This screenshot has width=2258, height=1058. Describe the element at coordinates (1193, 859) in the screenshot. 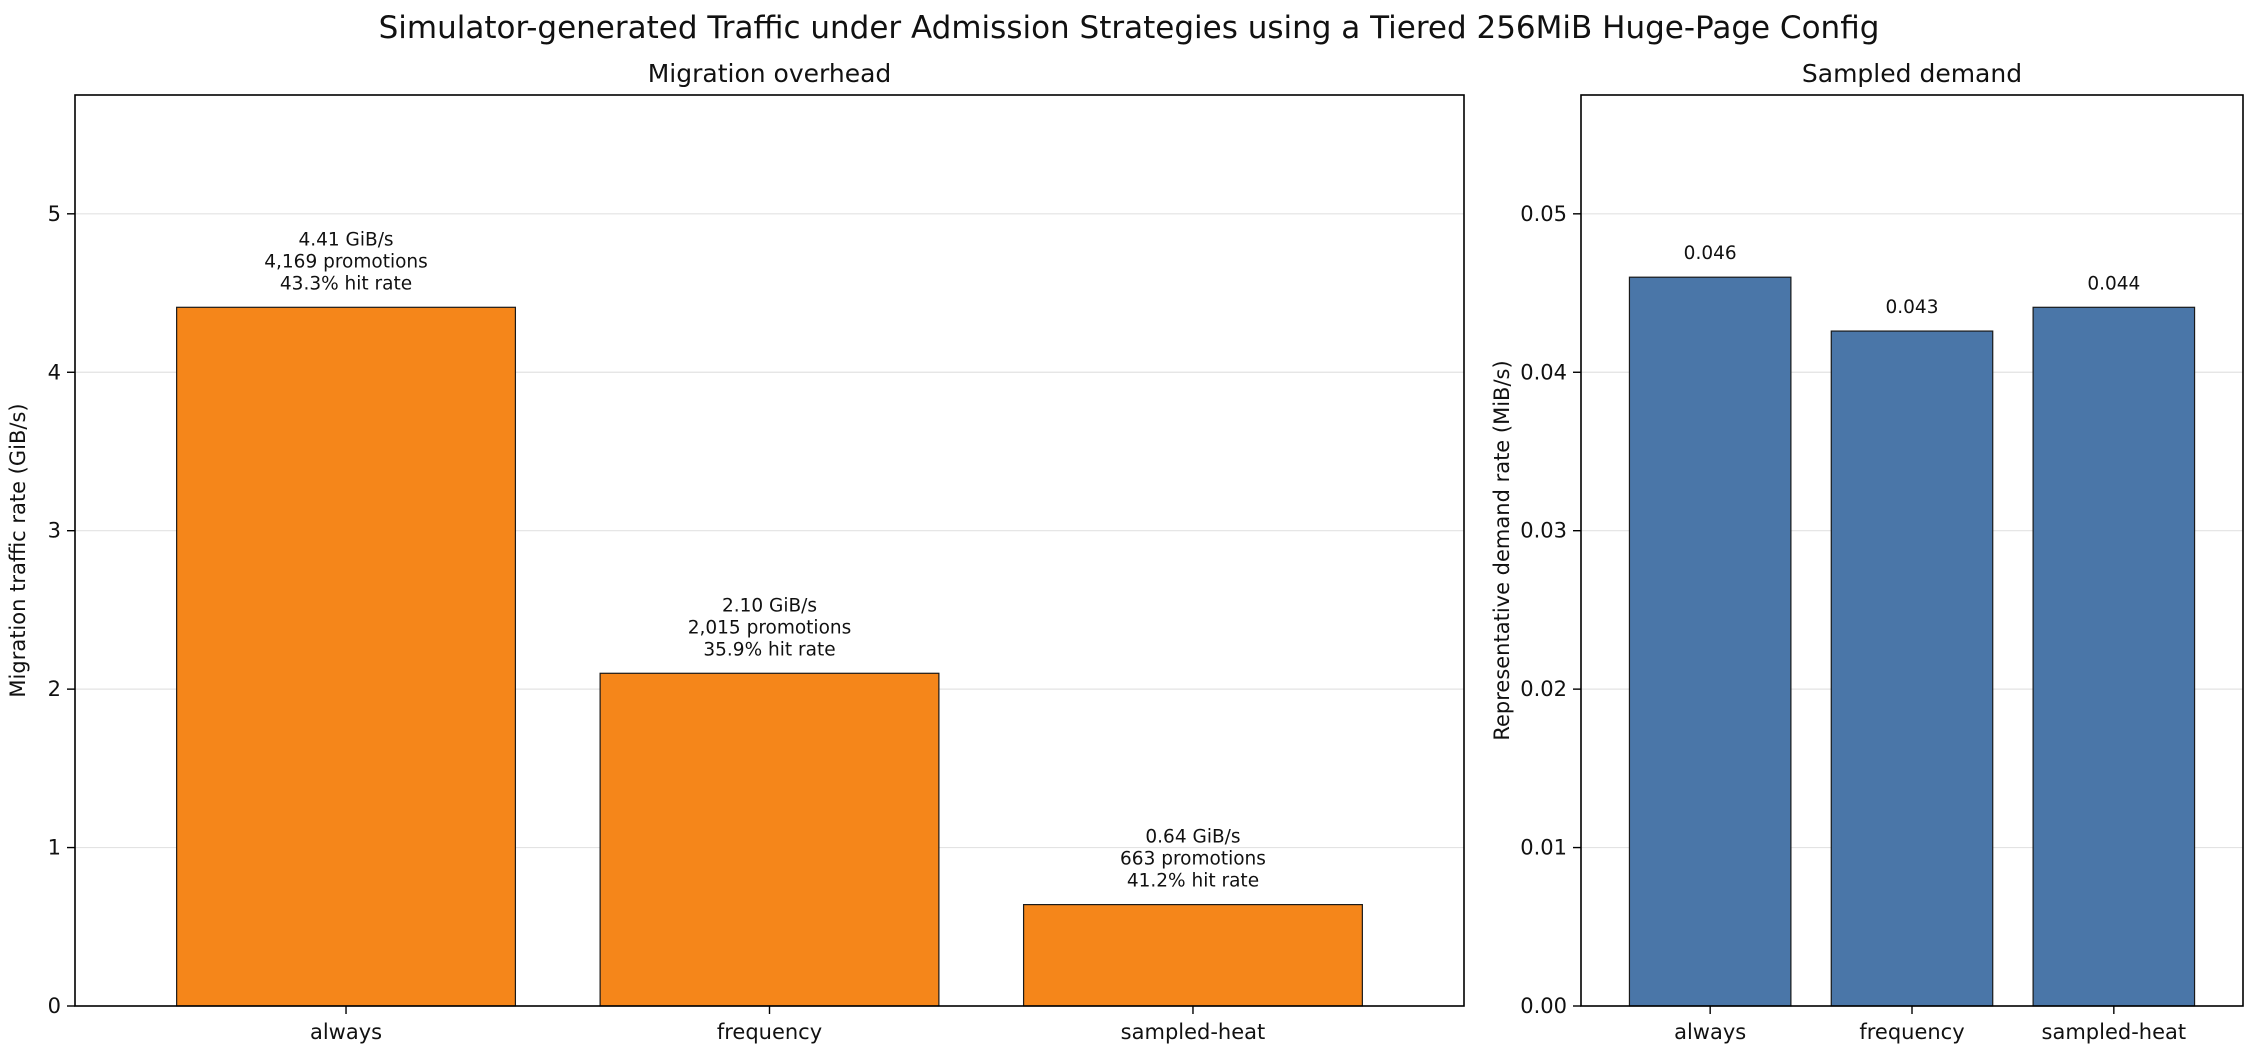

I see `overhead-data-label: 663 promotions` at that location.